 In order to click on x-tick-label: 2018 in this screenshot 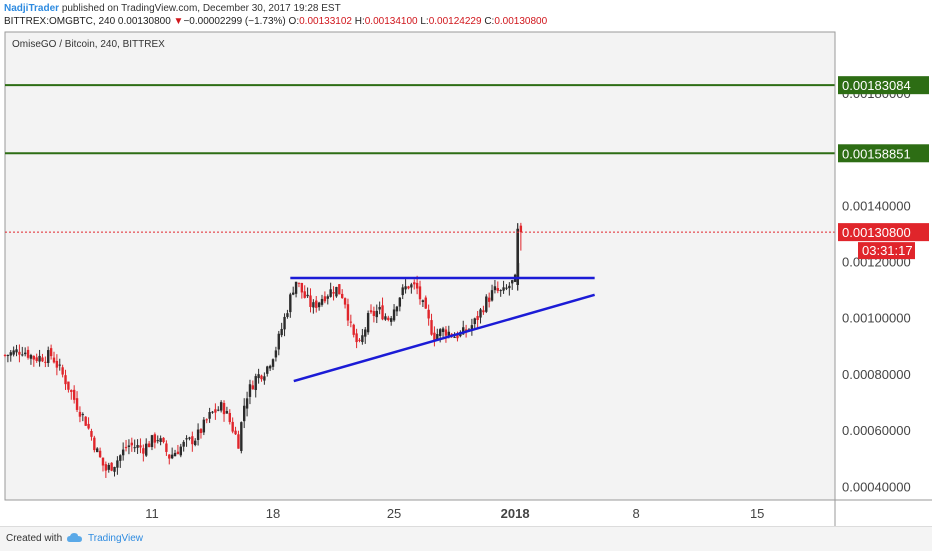, I will do `click(515, 513)`.